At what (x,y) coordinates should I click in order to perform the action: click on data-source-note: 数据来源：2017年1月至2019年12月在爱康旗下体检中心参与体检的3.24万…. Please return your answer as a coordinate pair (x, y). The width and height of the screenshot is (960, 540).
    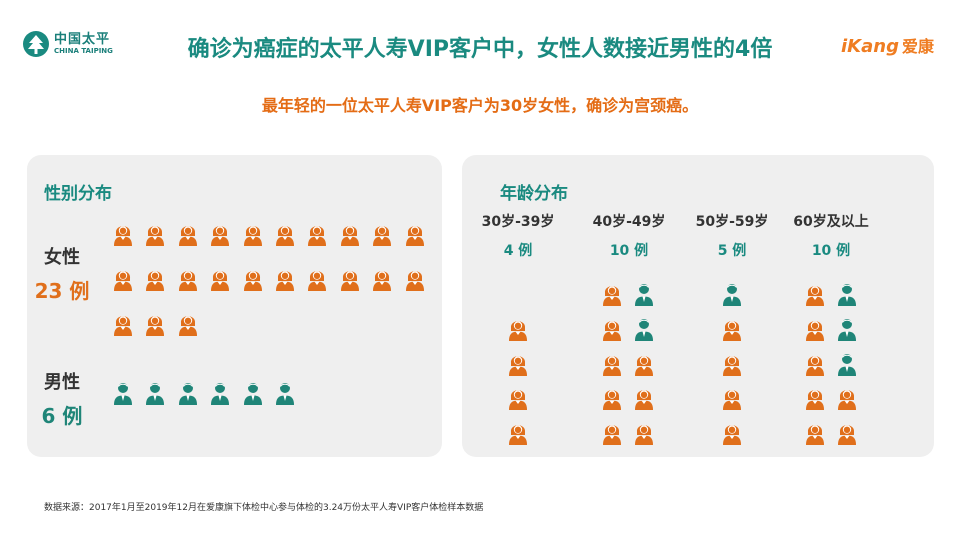
    Looking at the image, I should click on (264, 508).